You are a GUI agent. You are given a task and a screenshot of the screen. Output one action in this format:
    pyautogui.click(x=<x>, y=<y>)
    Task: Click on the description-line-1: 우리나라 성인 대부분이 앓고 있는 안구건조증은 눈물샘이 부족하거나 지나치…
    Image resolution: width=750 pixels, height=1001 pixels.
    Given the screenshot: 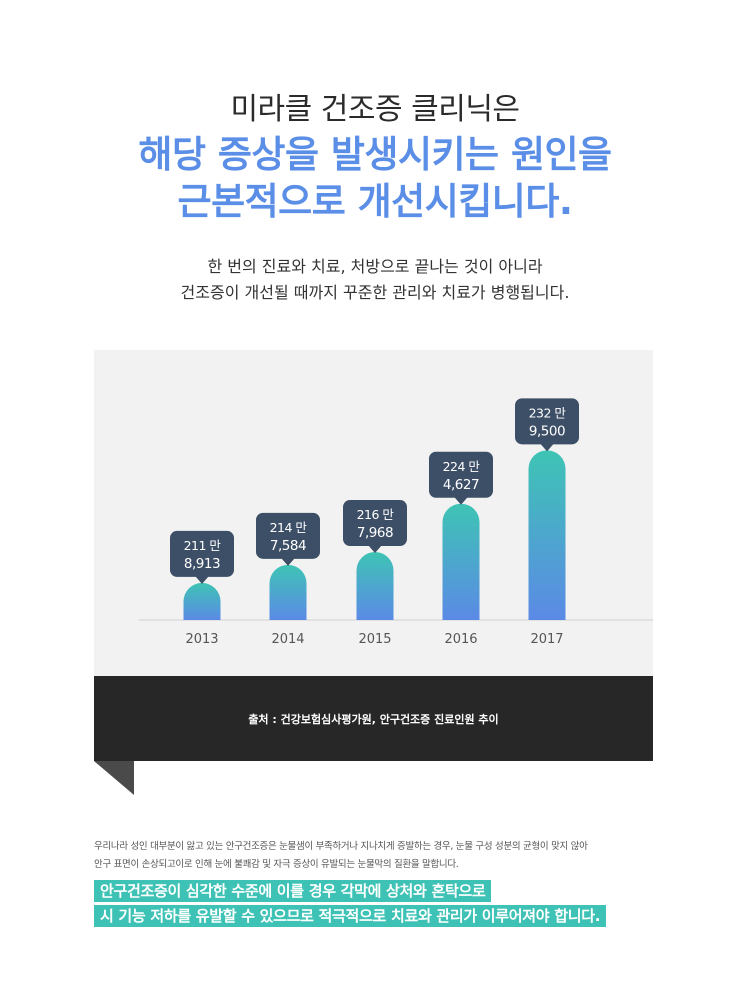 What is the action you would take?
    pyautogui.click(x=341, y=846)
    